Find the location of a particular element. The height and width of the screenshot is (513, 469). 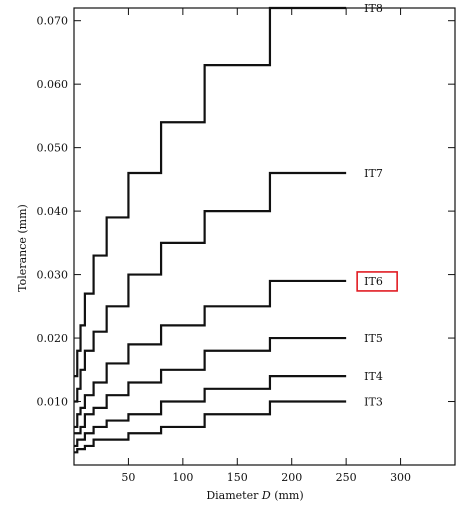

series-label-it4: IT4 is located at coordinates (373, 376).